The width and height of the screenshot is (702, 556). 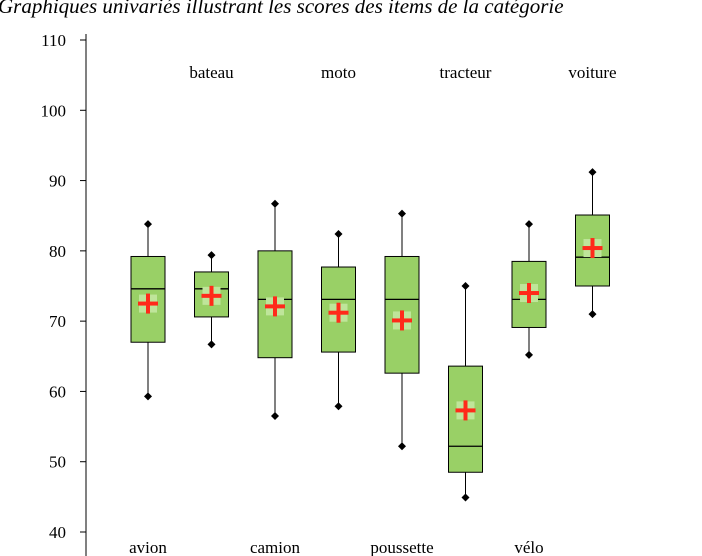 What do you see at coordinates (57, 391) in the screenshot?
I see `y-tick-label: 60` at bounding box center [57, 391].